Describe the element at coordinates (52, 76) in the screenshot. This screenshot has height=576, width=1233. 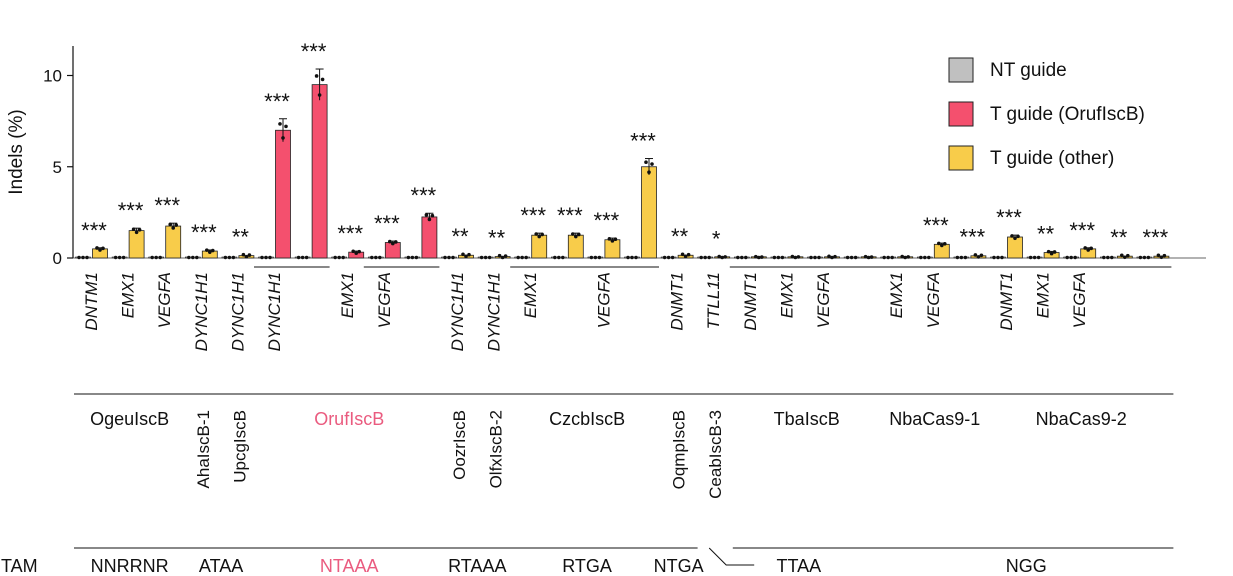
I see `y-tick-label: 10` at that location.